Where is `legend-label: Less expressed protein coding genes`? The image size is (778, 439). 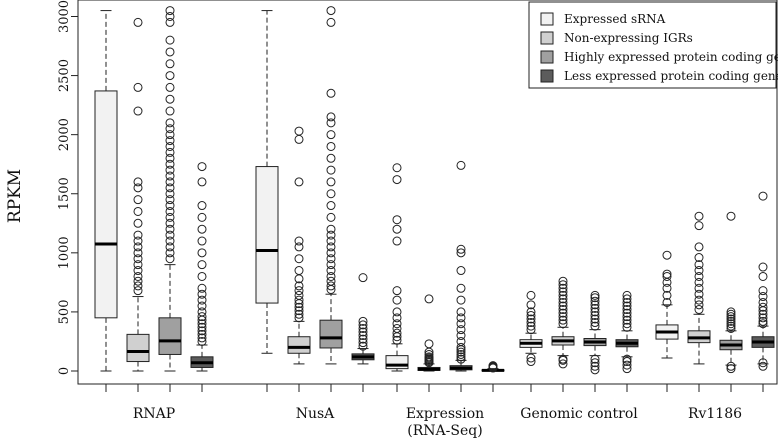 legend-label: Less expressed protein coding genes is located at coordinates (671, 76).